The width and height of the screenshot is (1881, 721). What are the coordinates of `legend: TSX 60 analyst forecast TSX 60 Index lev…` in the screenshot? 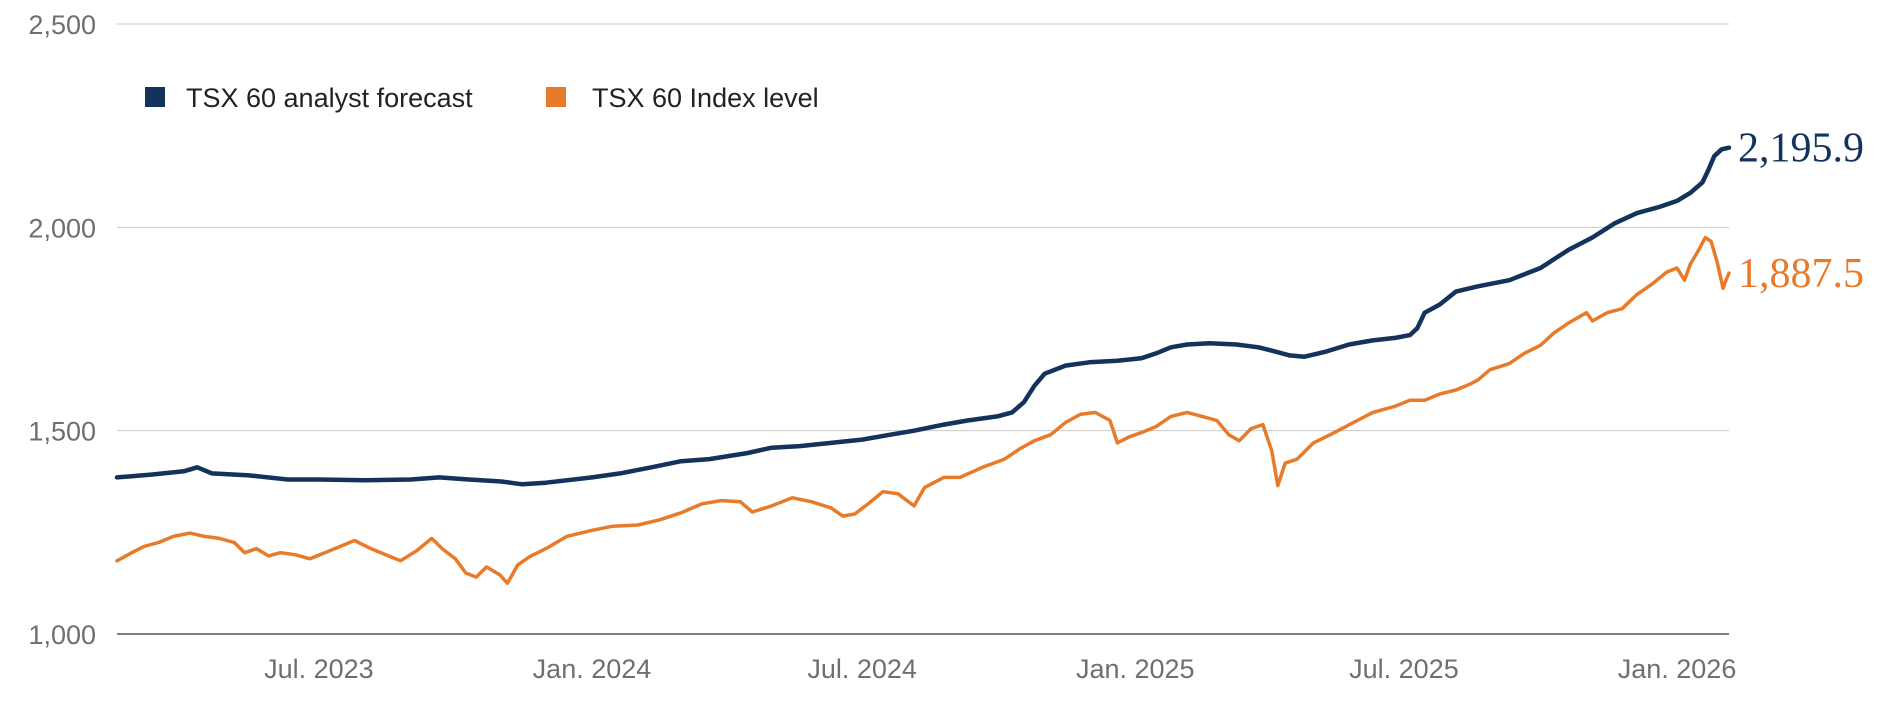 It's located at (482, 98).